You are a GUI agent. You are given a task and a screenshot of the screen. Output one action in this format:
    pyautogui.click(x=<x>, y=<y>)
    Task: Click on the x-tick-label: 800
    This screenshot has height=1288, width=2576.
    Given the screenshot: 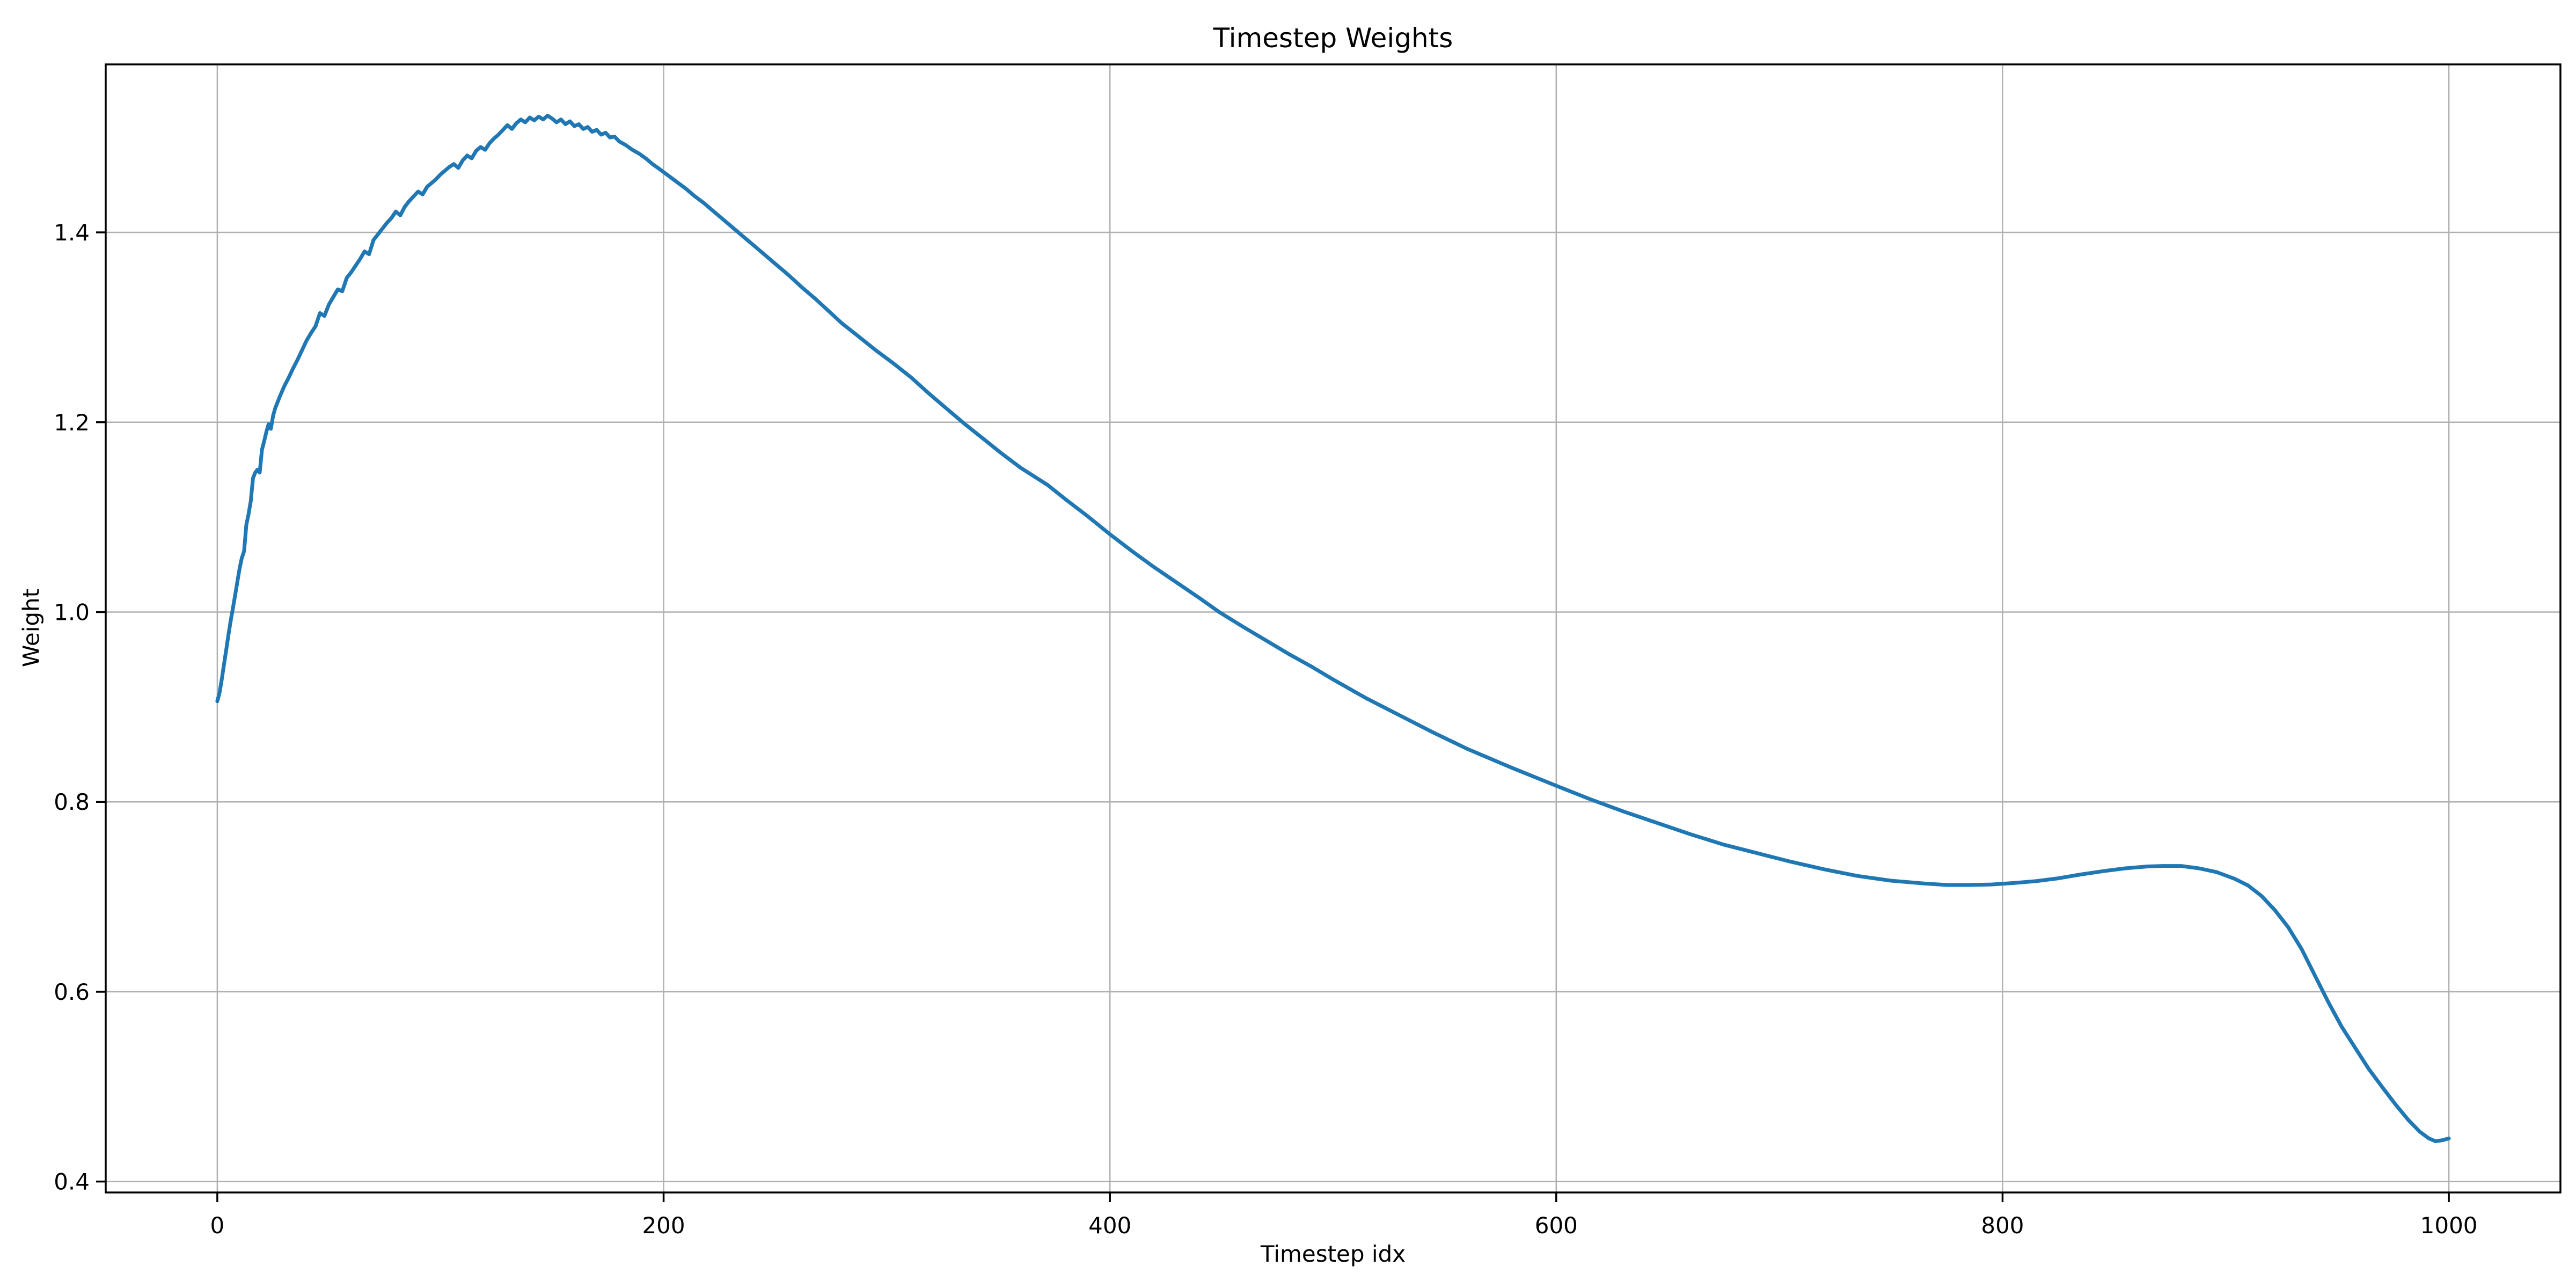 What is the action you would take?
    pyautogui.click(x=2002, y=1225)
    